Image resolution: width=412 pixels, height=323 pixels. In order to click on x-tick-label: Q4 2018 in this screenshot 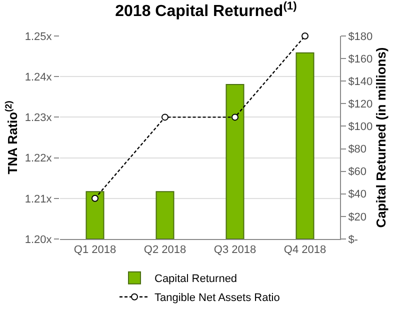, I will do `click(305, 250)`.